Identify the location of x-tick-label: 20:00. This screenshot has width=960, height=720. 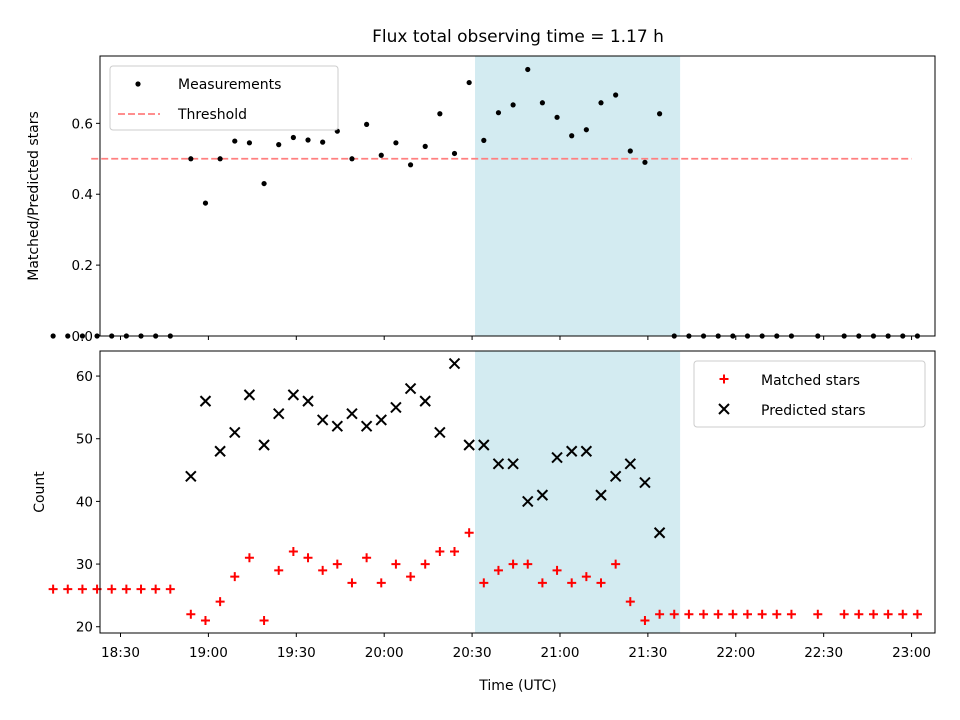
(384, 653).